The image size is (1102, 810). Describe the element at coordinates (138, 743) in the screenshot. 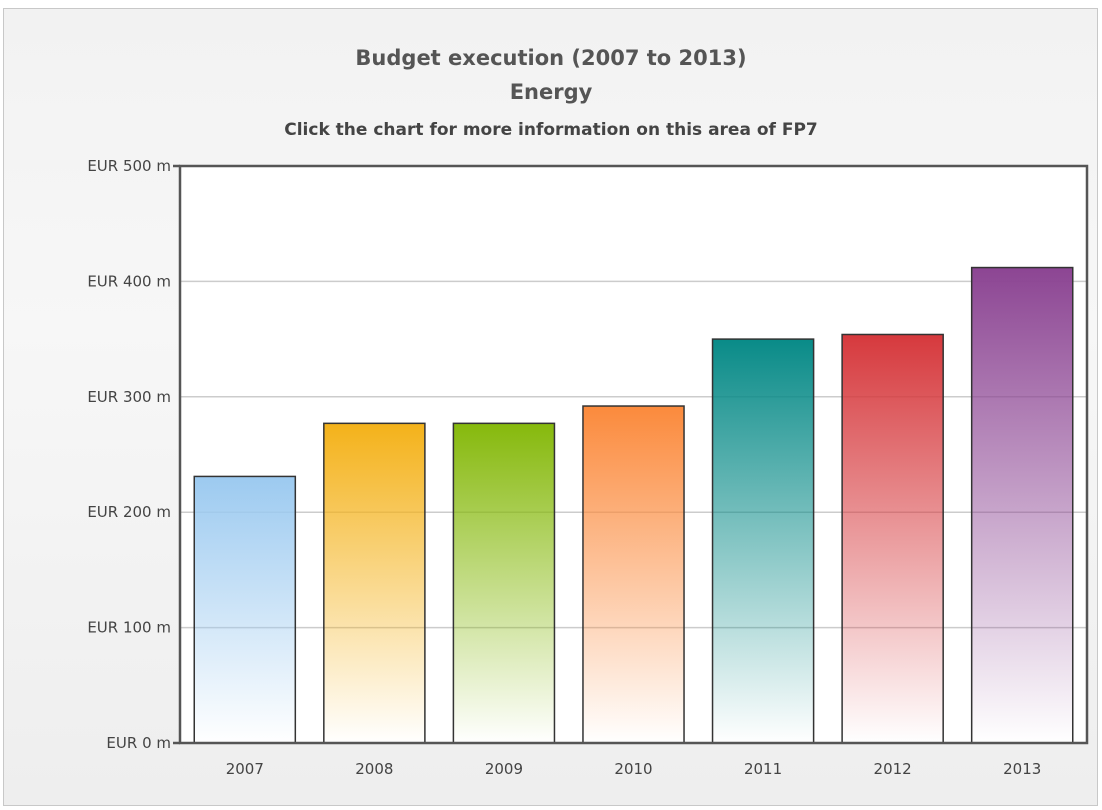

I see `y-tick-label: EUR 0 m` at that location.